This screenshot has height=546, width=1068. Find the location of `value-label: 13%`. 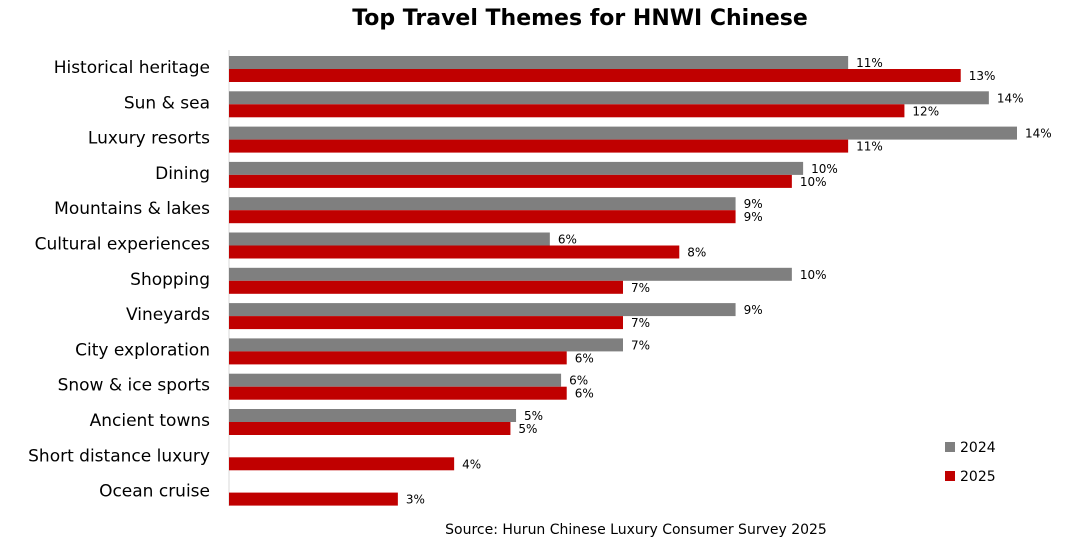

value-label: 13% is located at coordinates (982, 76).